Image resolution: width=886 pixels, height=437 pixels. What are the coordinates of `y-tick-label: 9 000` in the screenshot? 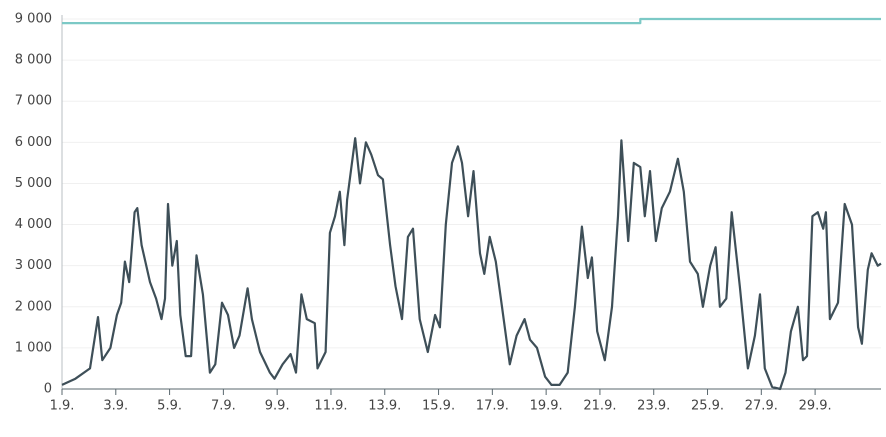 It's located at (33, 19).